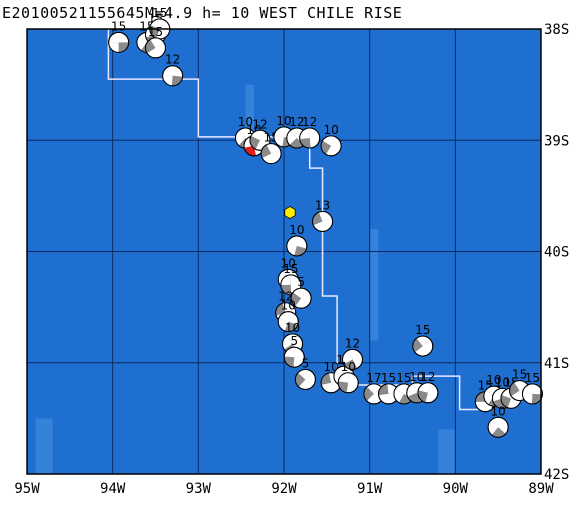  Describe the element at coordinates (373, 378) in the screenshot. I see `event-depth-label: 17` at that location.